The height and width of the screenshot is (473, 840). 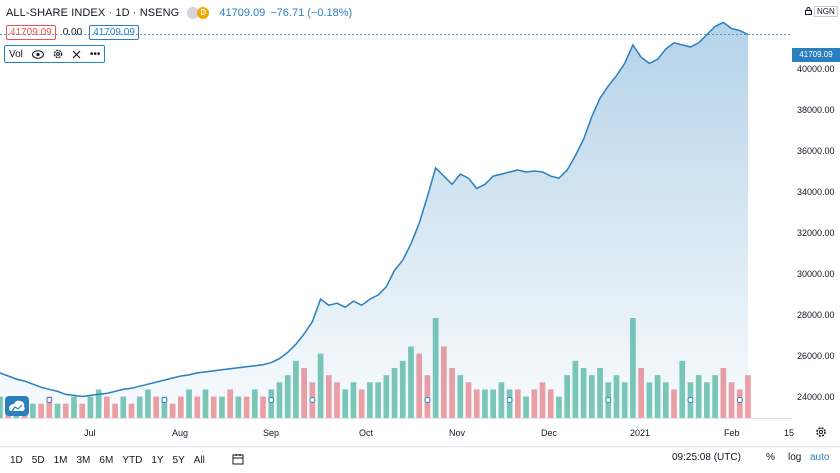 I want to click on axis-divider, so click(x=396, y=418).